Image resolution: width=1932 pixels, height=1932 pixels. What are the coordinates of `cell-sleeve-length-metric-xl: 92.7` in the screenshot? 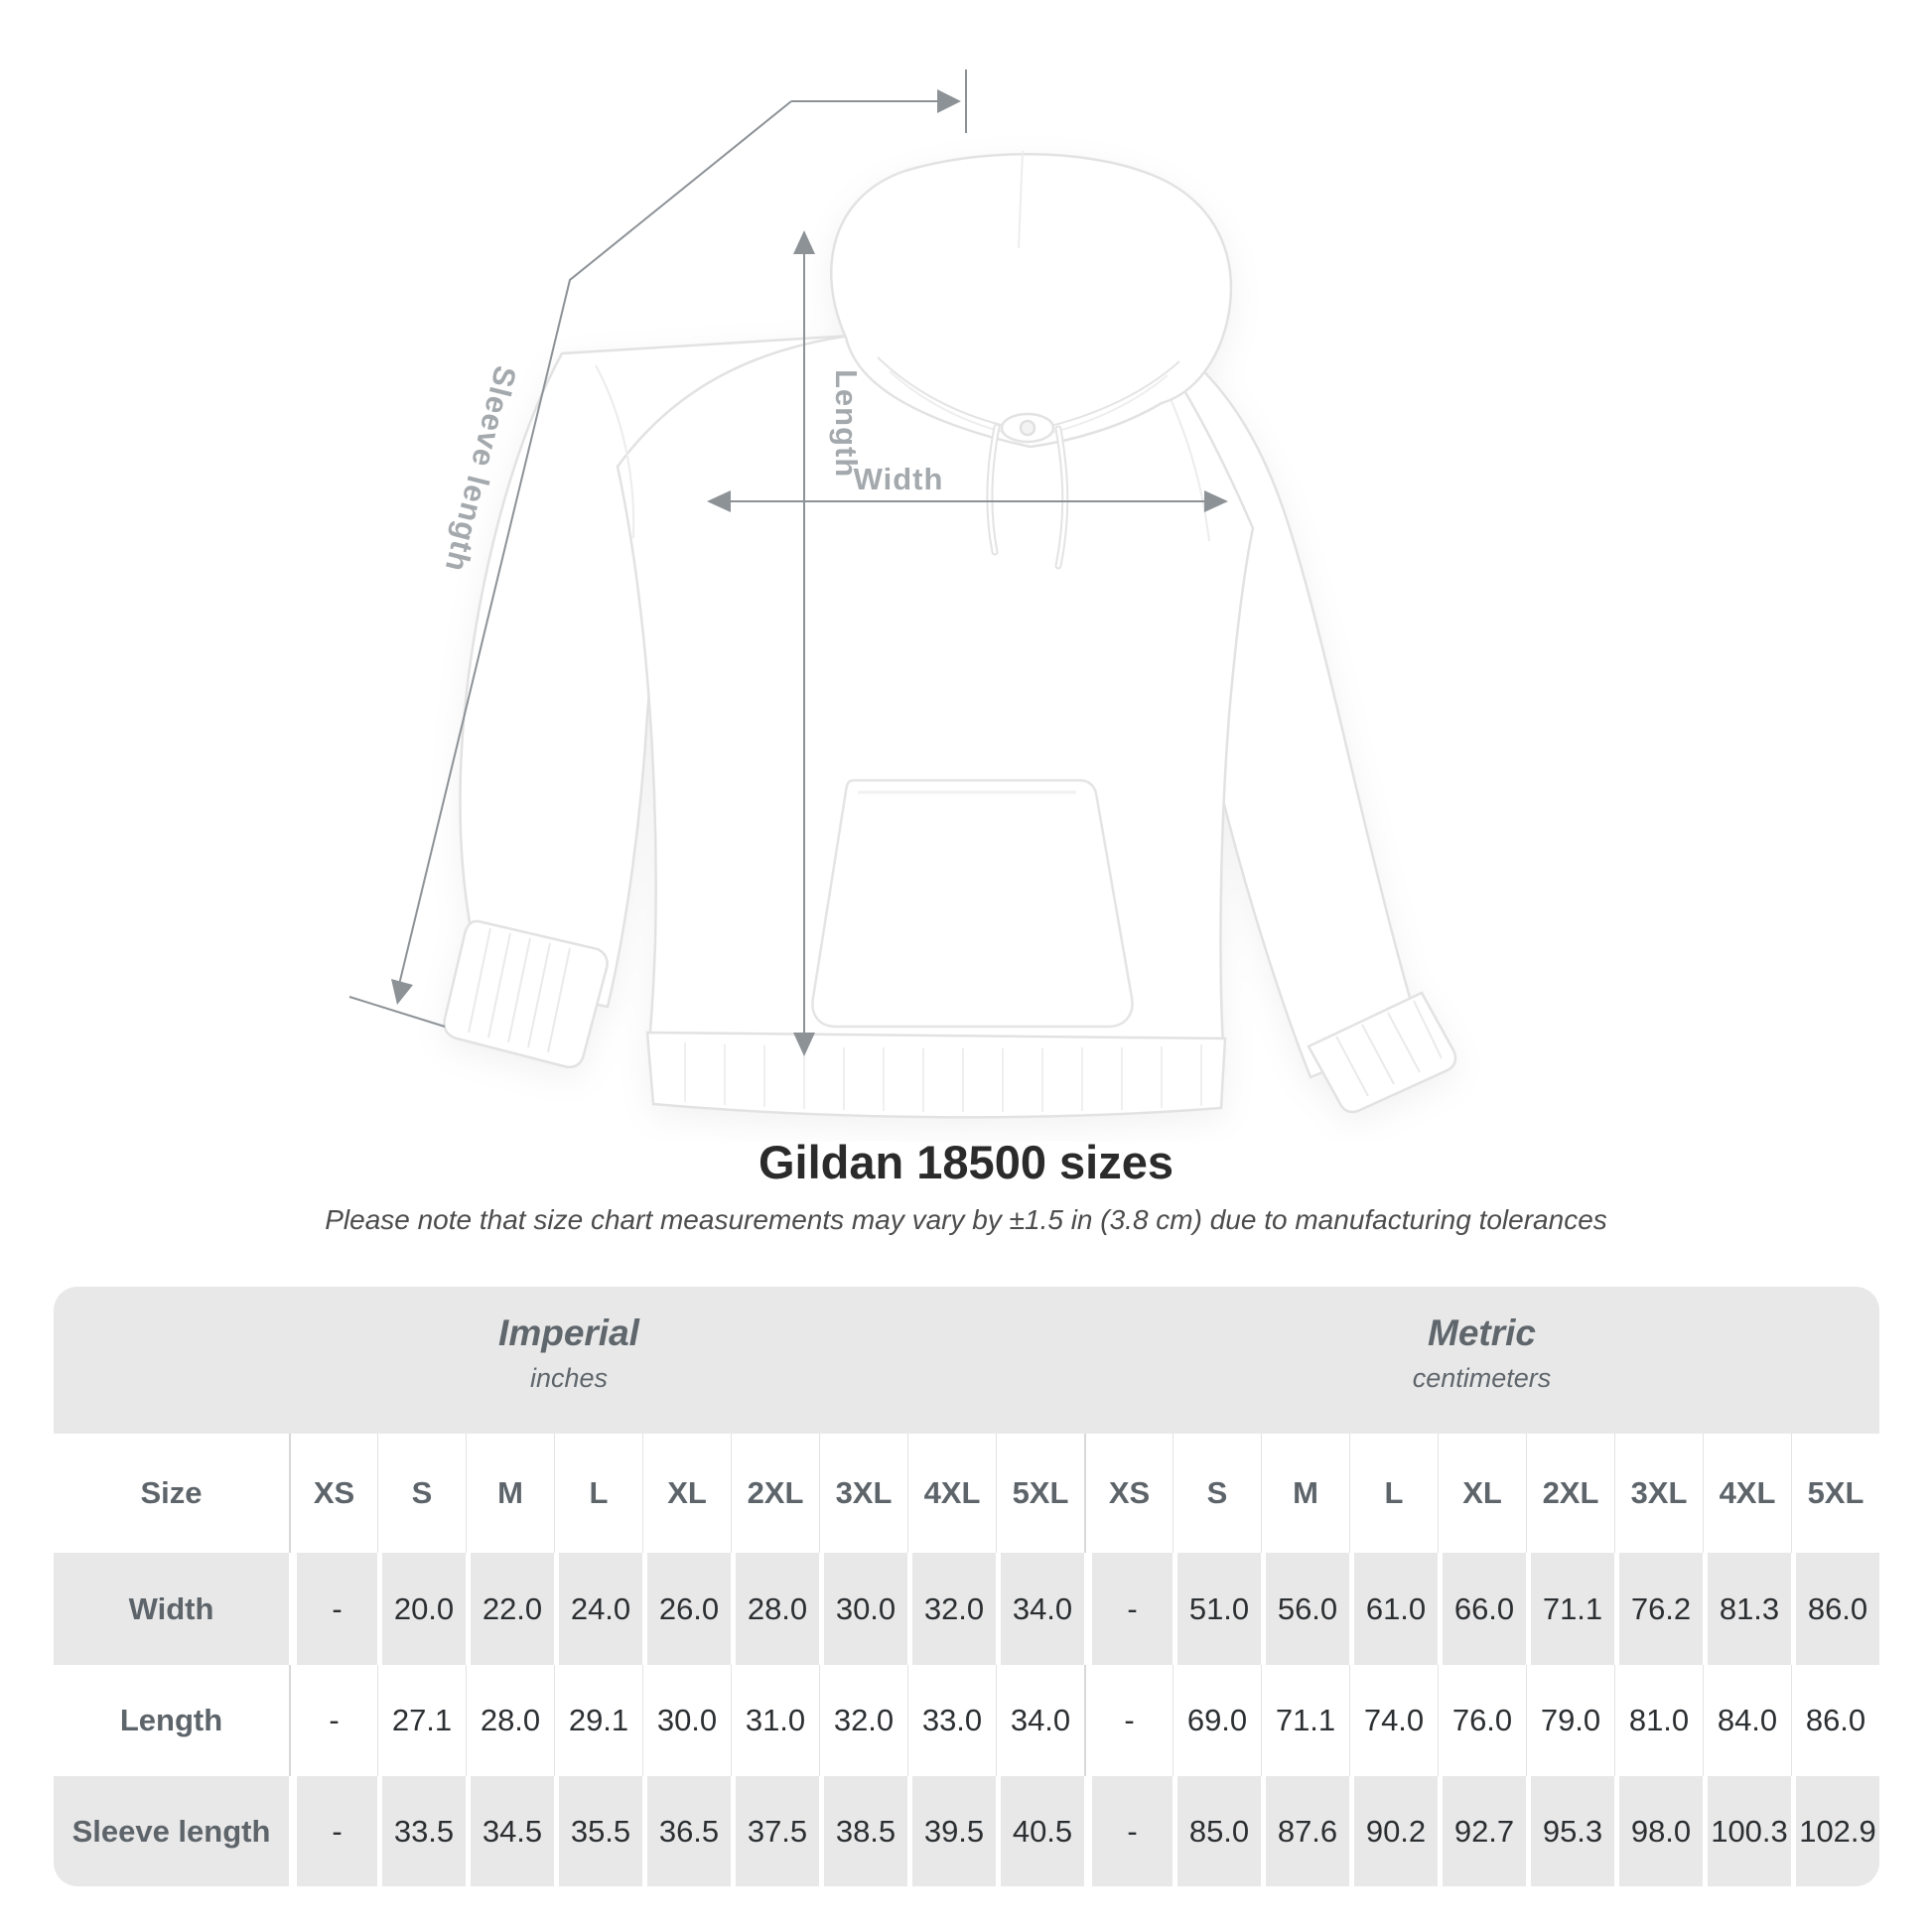 It's located at (1482, 1831).